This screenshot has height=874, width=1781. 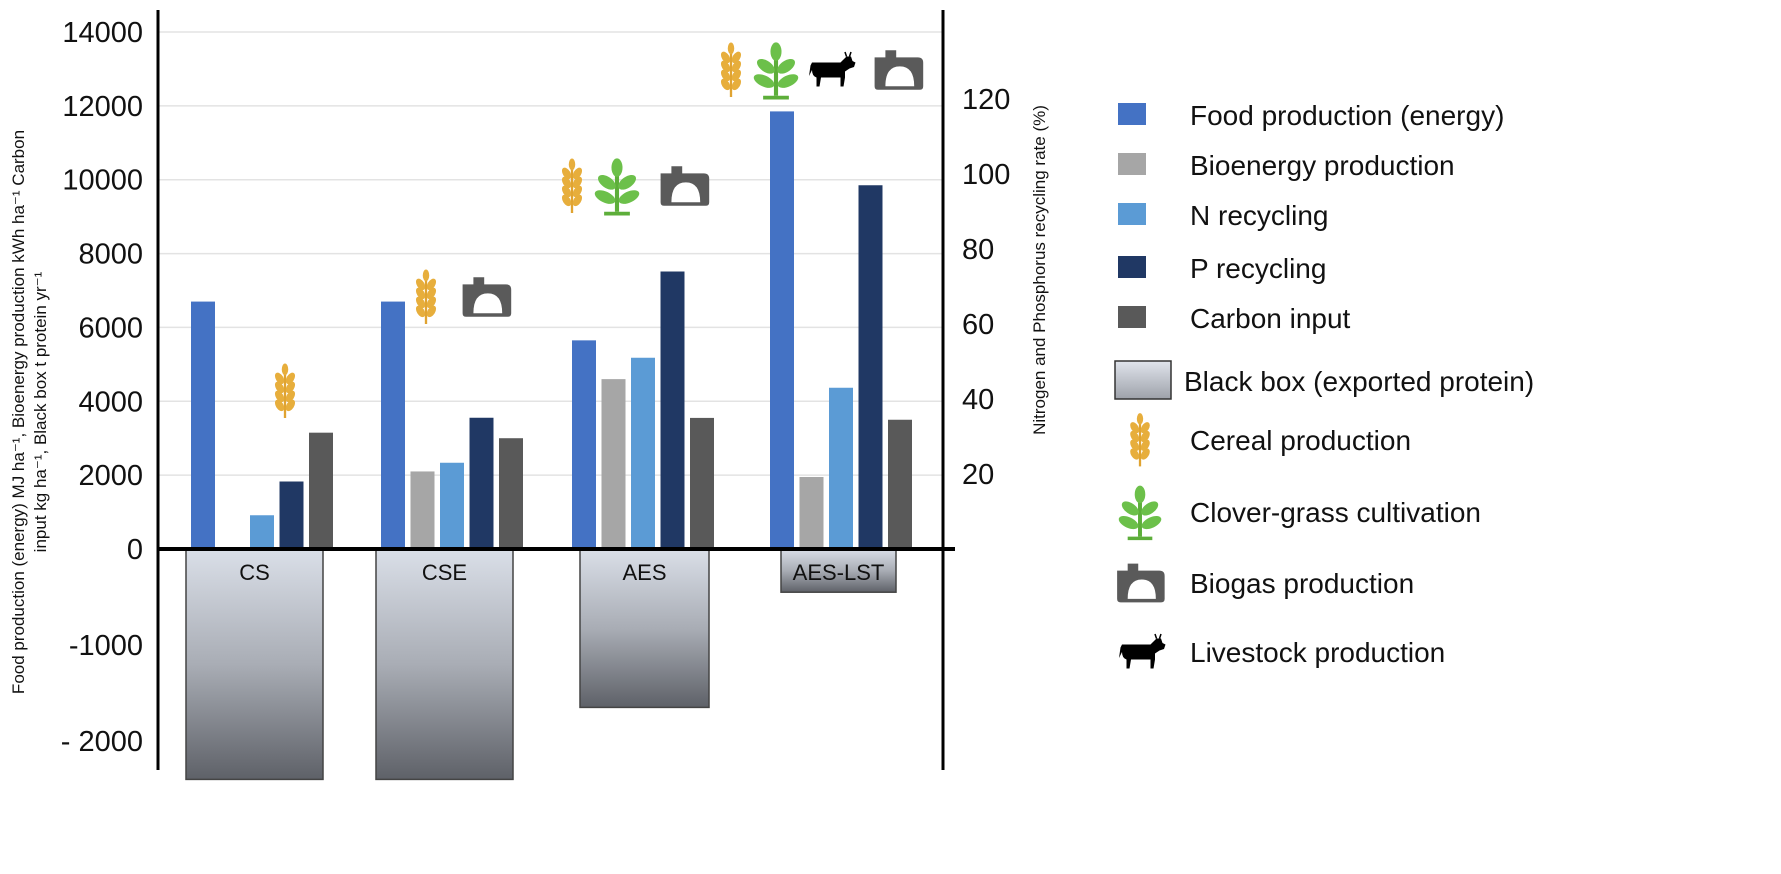 I want to click on left-axis-title-line2: input kg ha⁻¹, Black box t protein yr⁻¹, so click(x=40, y=411).